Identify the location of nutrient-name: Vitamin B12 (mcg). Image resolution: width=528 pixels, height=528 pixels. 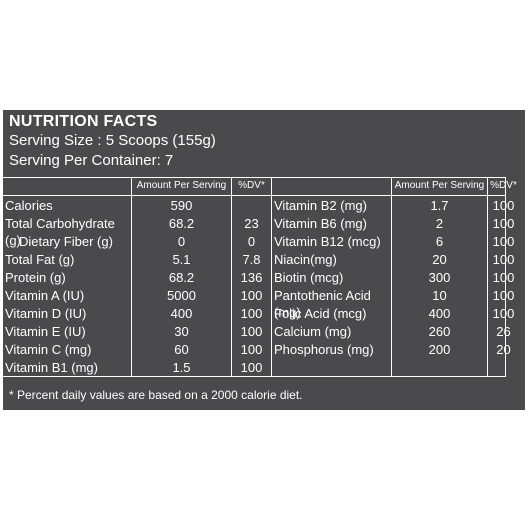
(327, 241).